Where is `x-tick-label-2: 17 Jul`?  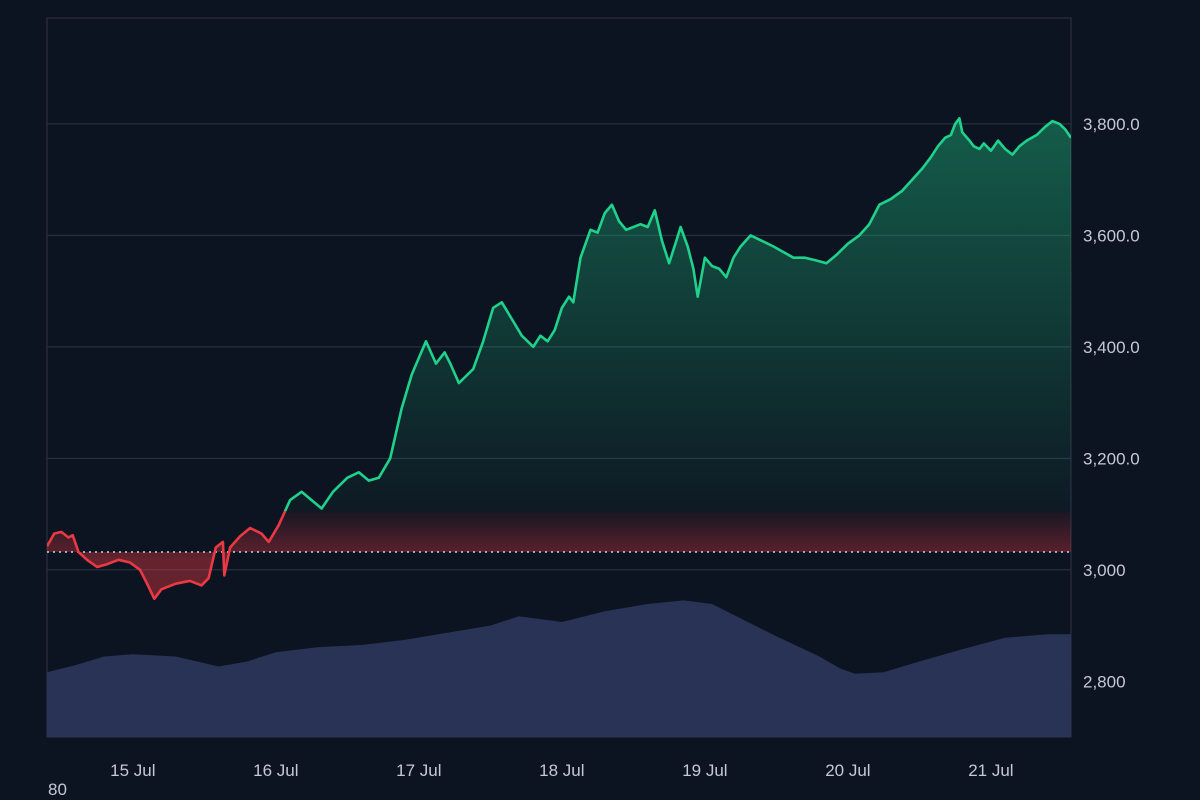
x-tick-label-2: 17 Jul is located at coordinates (418, 770).